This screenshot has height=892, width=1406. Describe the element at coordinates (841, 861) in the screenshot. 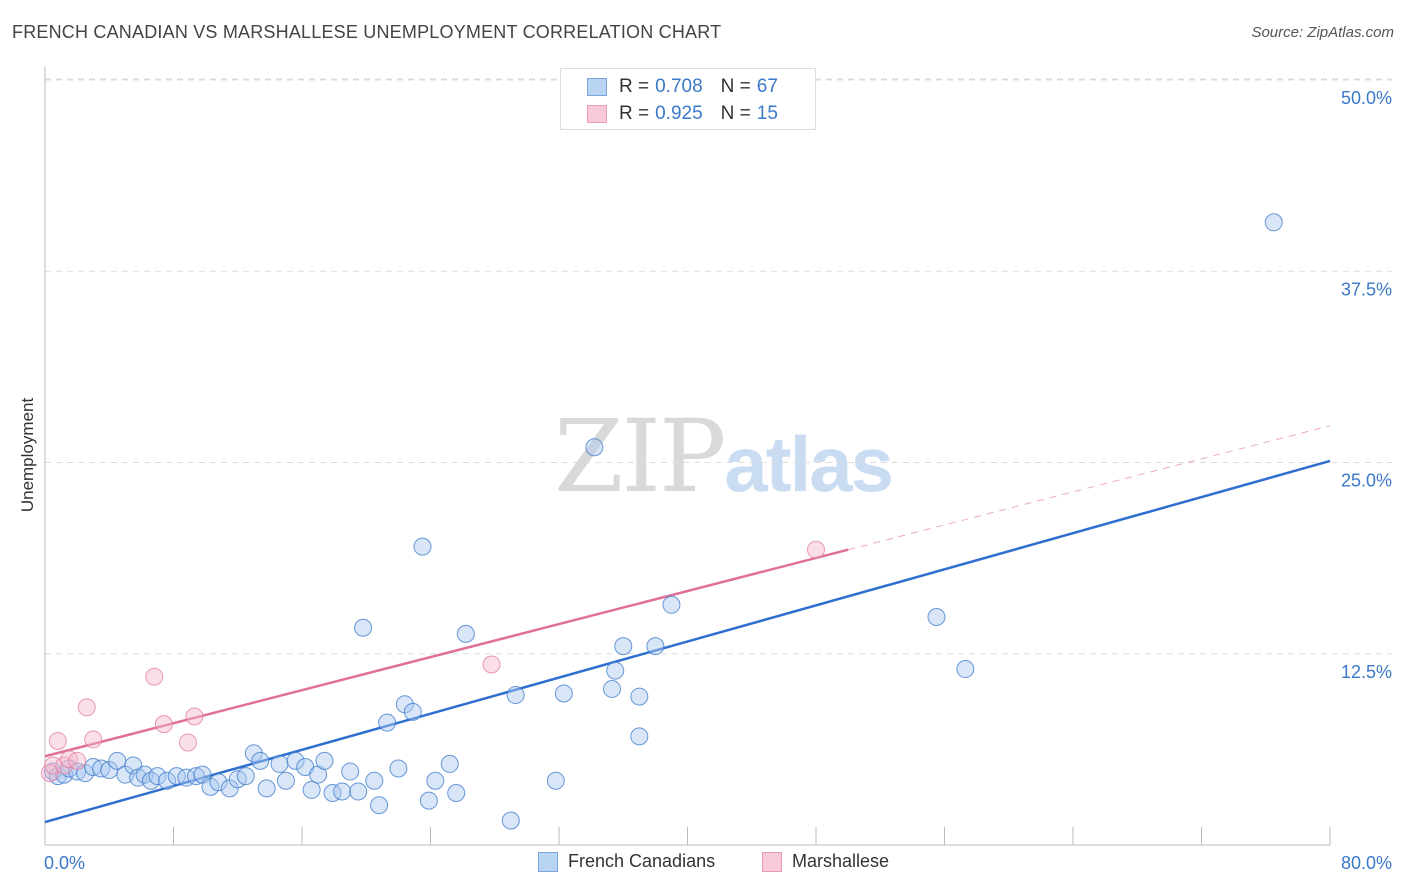

I see `legend-label: Marshallese` at that location.